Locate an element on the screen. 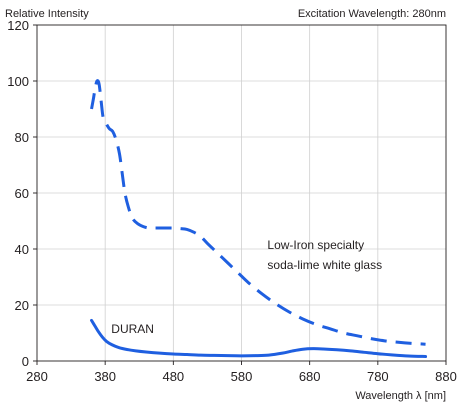 The height and width of the screenshot is (408, 457). x-tick-label-480: 480 is located at coordinates (173, 376).